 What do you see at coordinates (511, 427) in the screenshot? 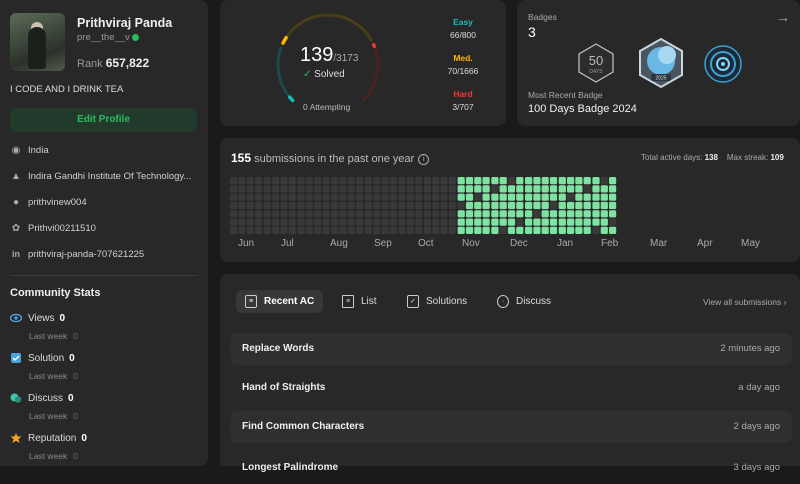
I see `submission-row: Find Common Characters 2 days ago` at bounding box center [511, 427].